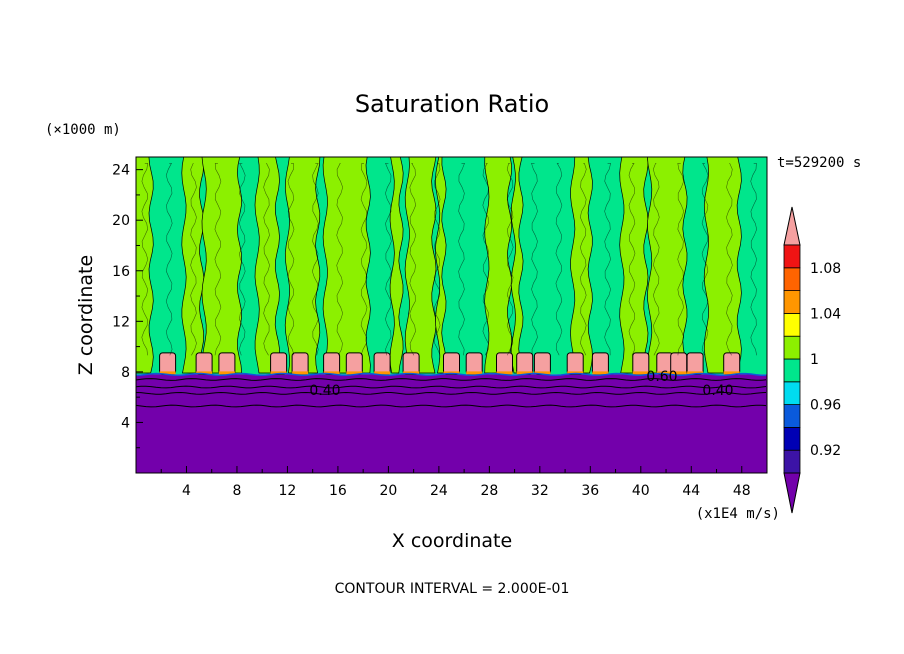  What do you see at coordinates (86, 315) in the screenshot?
I see `y-axis-label: Z coordinate` at bounding box center [86, 315].